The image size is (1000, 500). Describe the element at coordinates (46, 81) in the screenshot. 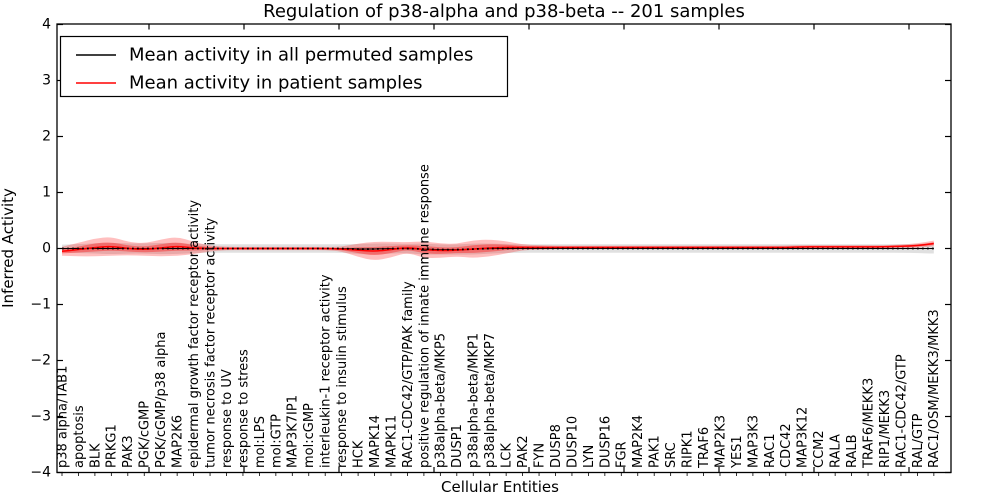

I see `y-tick-label: 3` at that location.